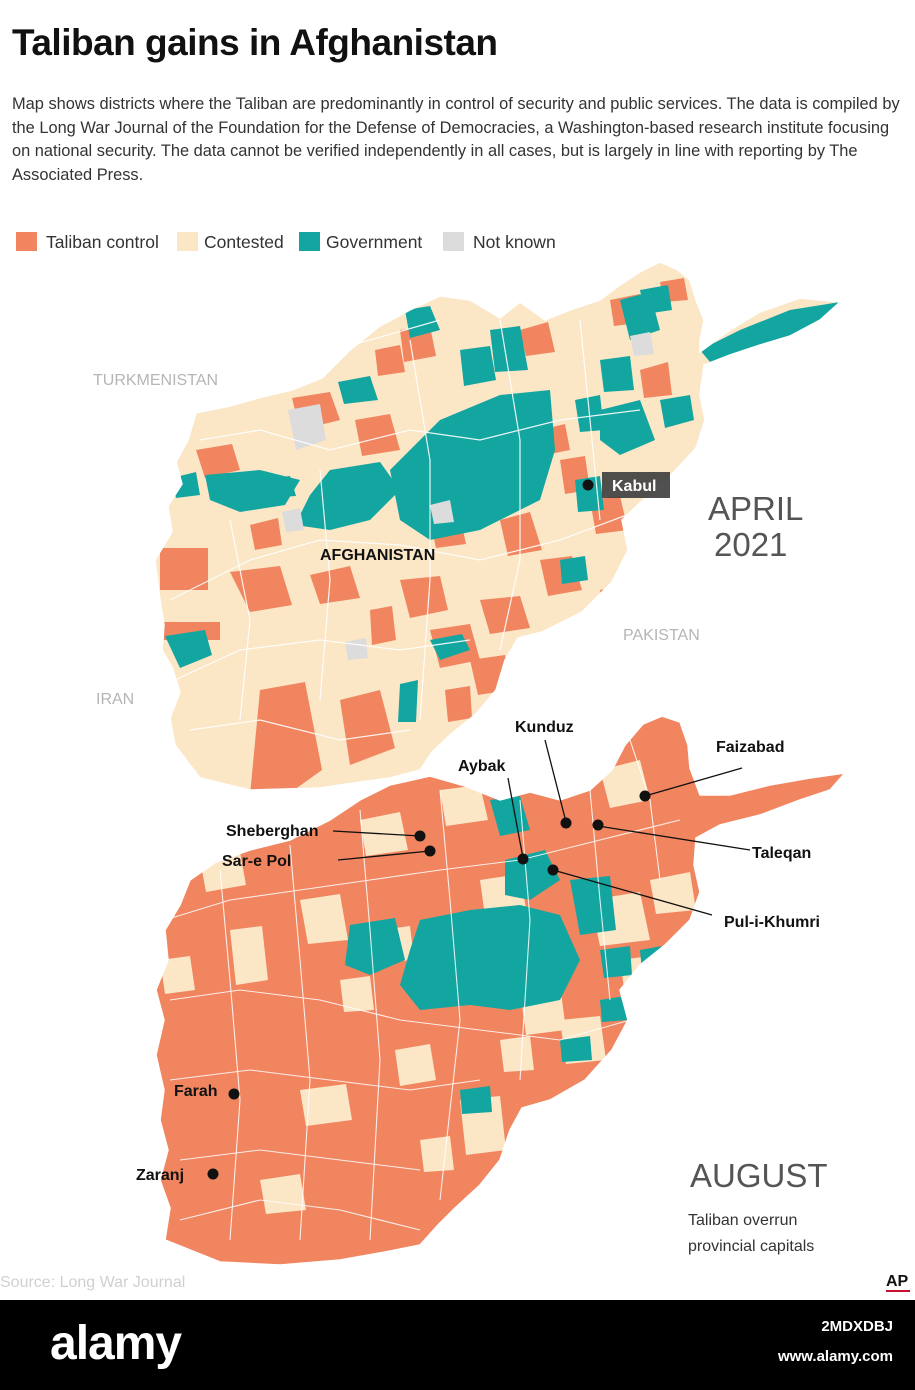  Describe the element at coordinates (309, 241) in the screenshot. I see `legend-swatch-government` at that location.